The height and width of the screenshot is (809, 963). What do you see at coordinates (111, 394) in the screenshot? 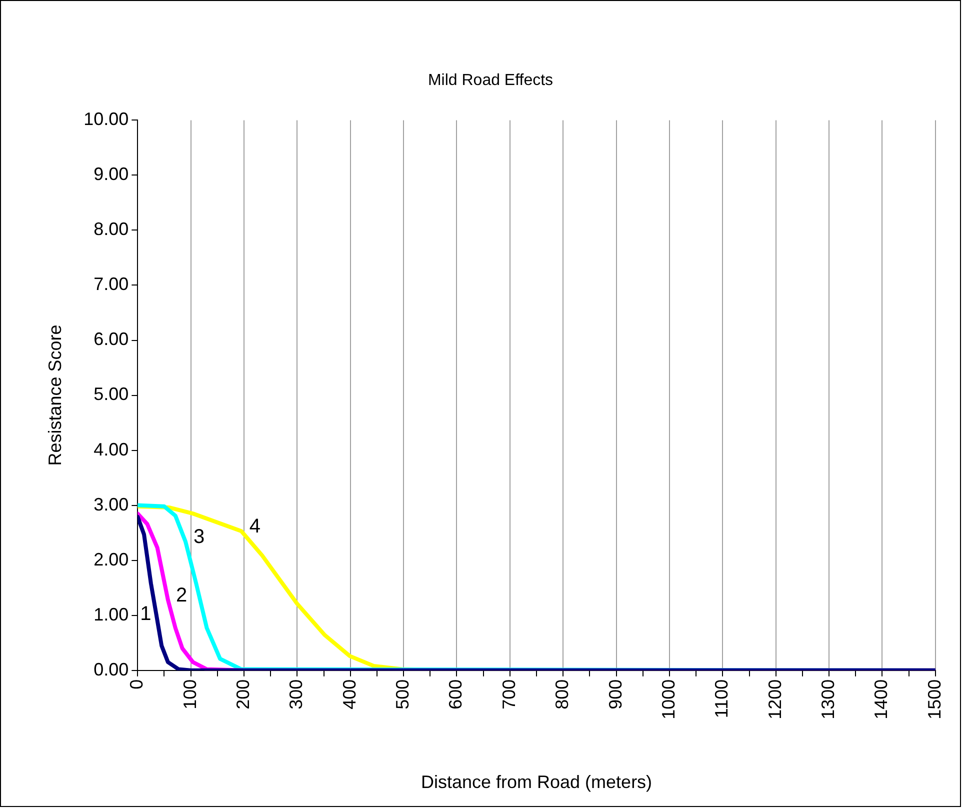
I see `y-tick-label: 5.00` at bounding box center [111, 394].